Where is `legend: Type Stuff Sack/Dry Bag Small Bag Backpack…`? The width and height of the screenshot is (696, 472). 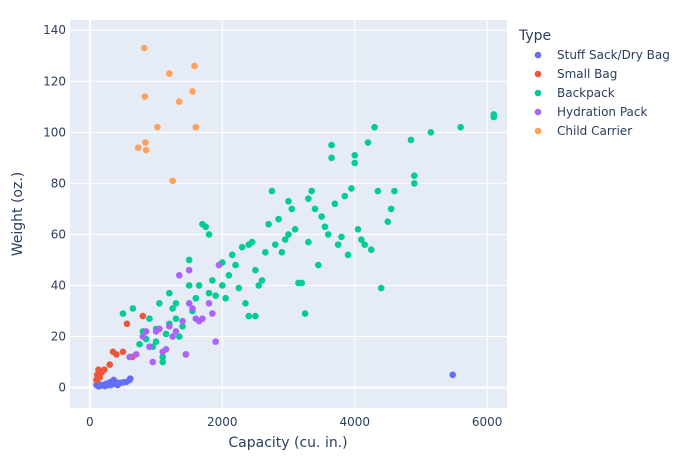 legend: Type Stuff Sack/Dry Bag Small Bag Backpack… is located at coordinates (594, 83).